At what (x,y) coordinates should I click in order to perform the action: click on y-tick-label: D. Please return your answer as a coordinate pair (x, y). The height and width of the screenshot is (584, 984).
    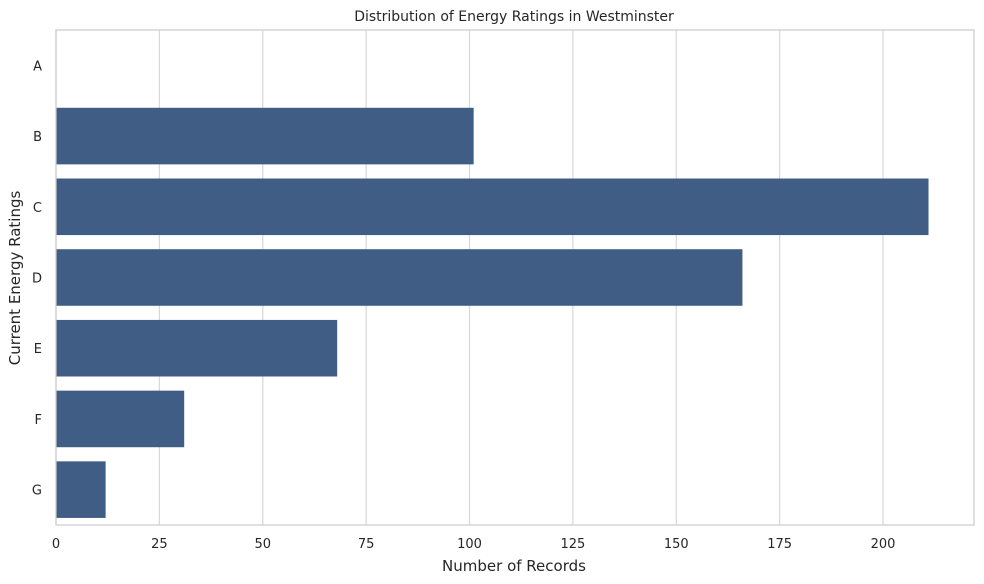
    Looking at the image, I should click on (37, 279).